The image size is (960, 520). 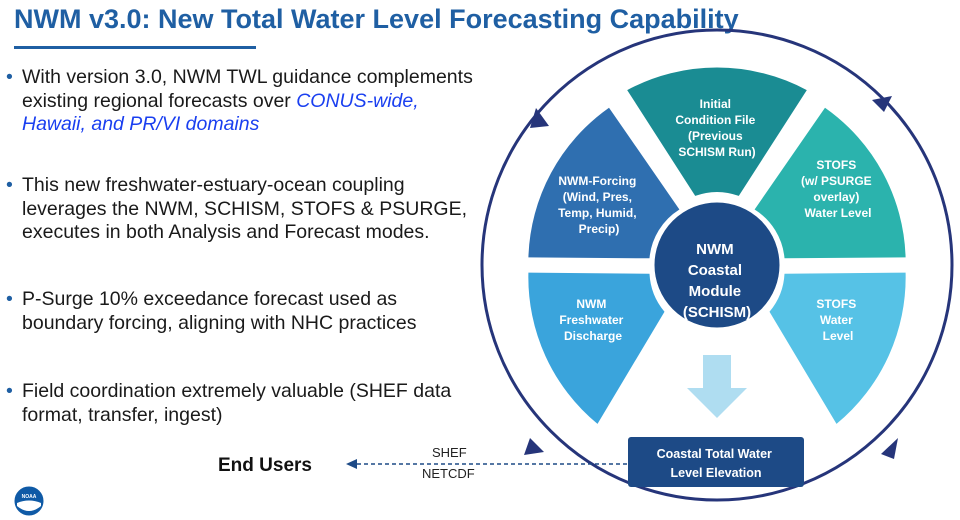 I want to click on output-box-label: Coastal Total Water Level Elevation, so click(x=716, y=463).